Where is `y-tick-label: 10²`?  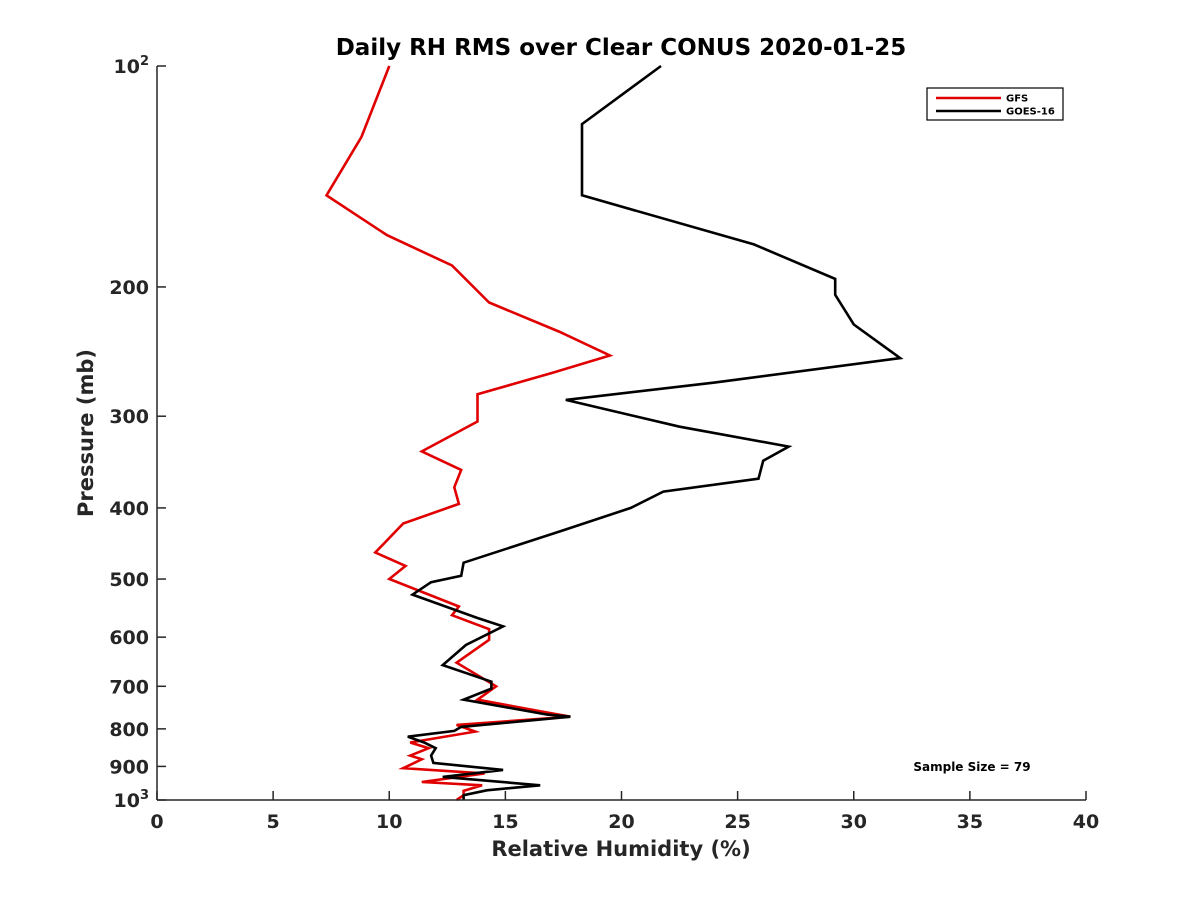 y-tick-label: 10² is located at coordinates (132, 66).